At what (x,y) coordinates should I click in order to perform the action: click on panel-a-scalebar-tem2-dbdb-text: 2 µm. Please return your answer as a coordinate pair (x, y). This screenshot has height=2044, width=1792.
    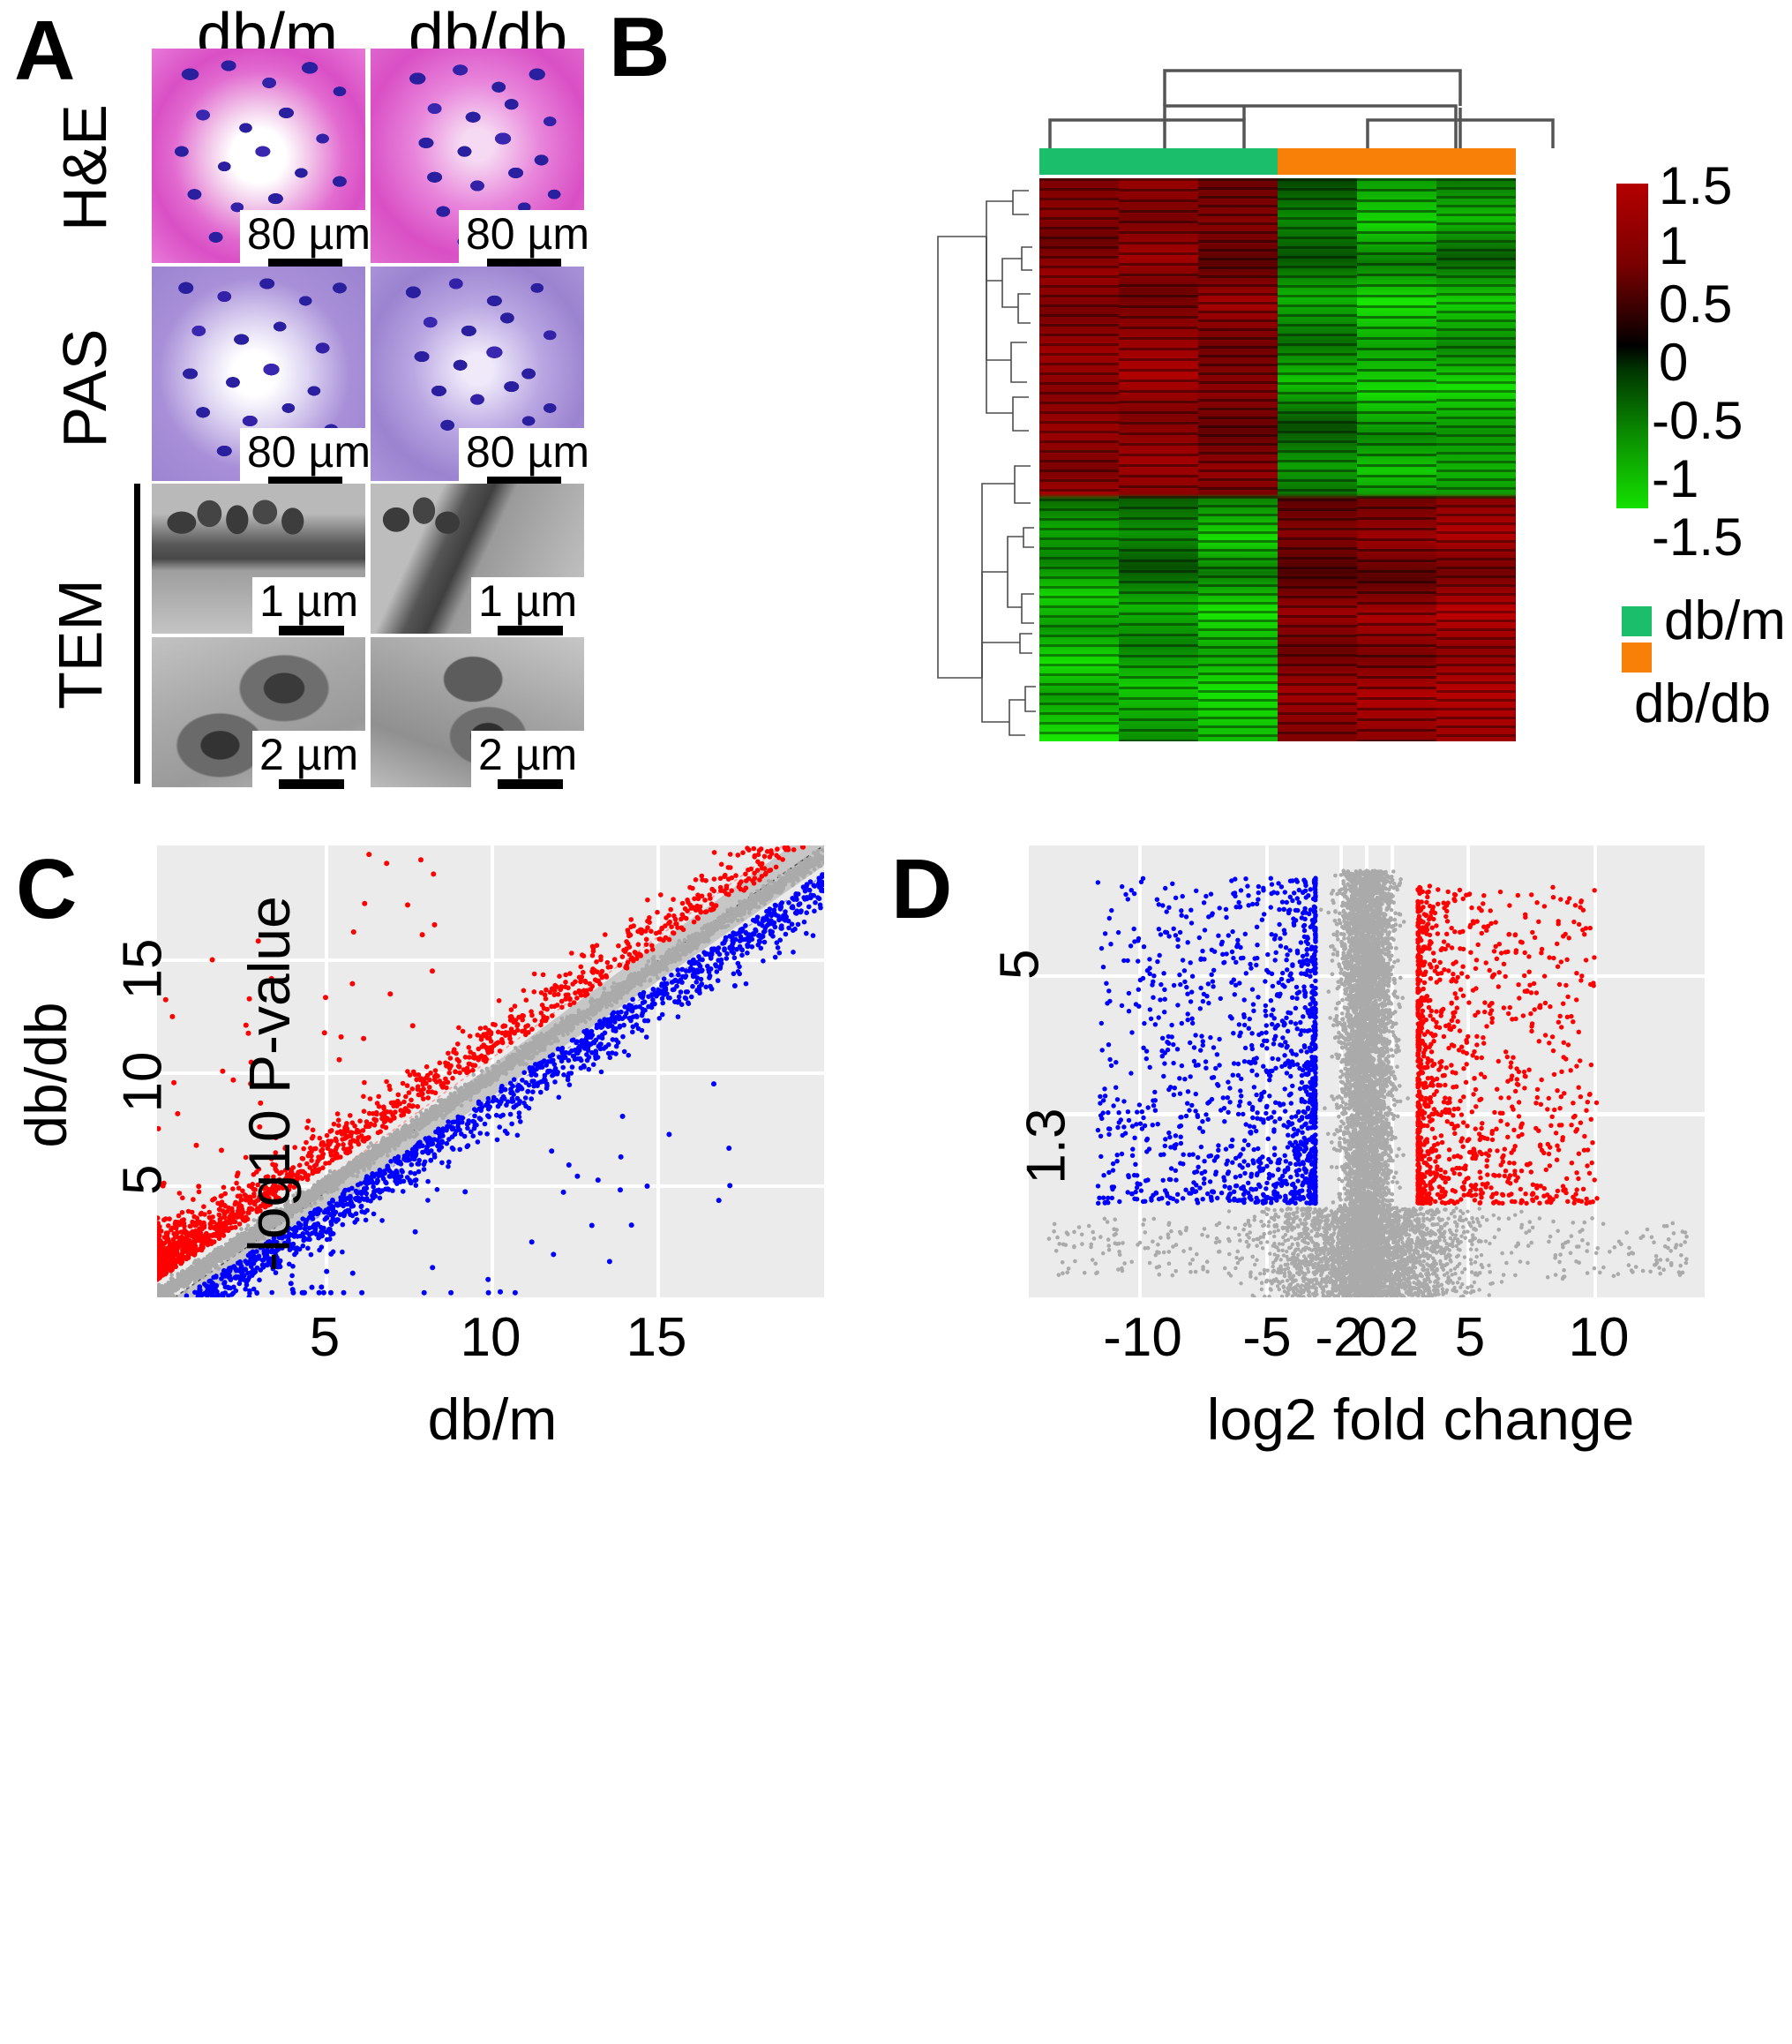
    Looking at the image, I should click on (528, 754).